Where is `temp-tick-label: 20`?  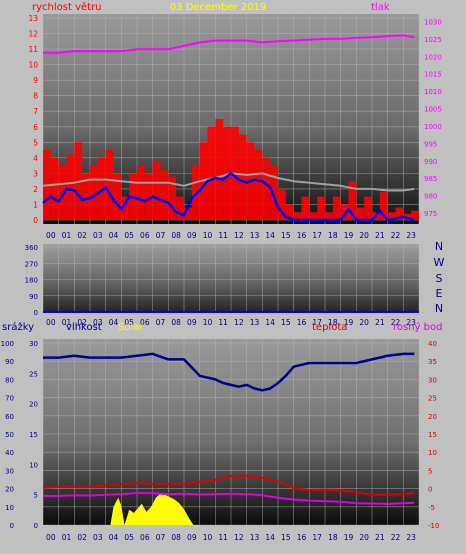
temp-tick-label: 20 is located at coordinates (432, 417).